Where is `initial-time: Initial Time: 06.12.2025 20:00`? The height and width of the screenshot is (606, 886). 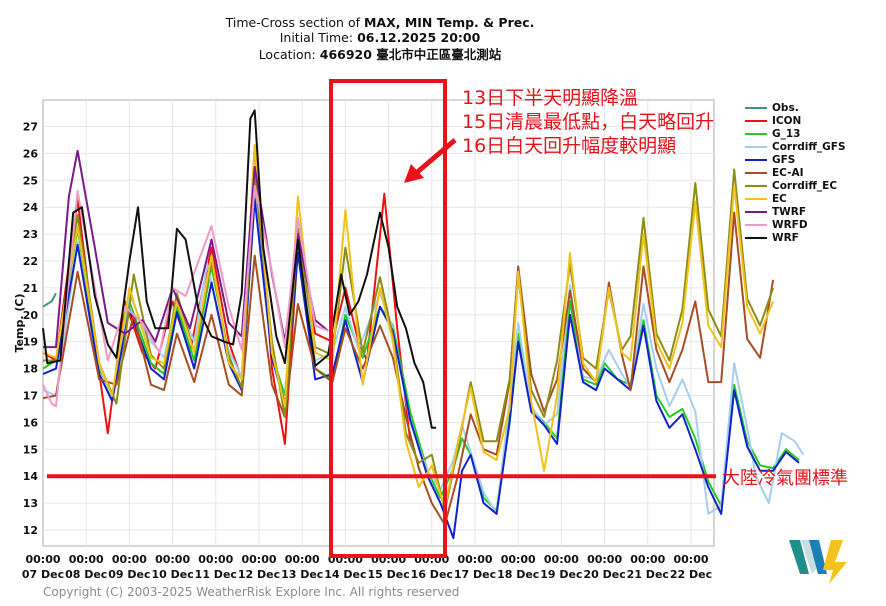
initial-time: Initial Time: 06.12.2025 20:00 is located at coordinates (380, 38).